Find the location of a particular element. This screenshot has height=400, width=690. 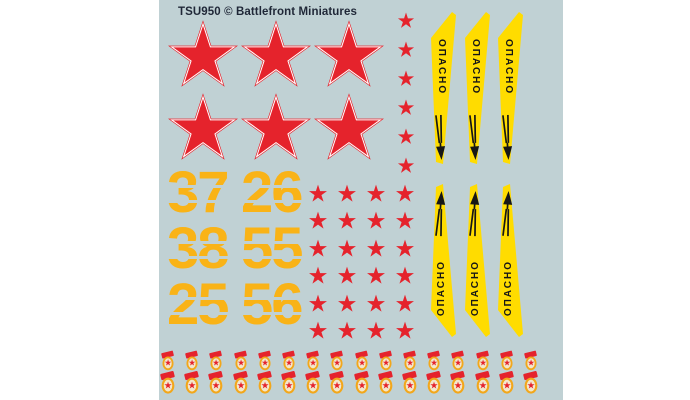

danger-stripe-top: ОПАСНО is located at coordinates (478, 90).